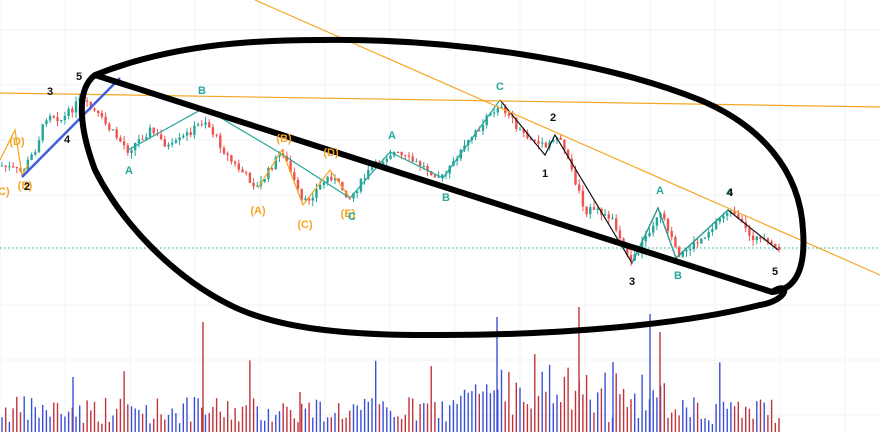 Image resolution: width=880 pixels, height=432 pixels. Describe the element at coordinates (258, 211) in the screenshot. I see `wave-label: (A)` at that location.